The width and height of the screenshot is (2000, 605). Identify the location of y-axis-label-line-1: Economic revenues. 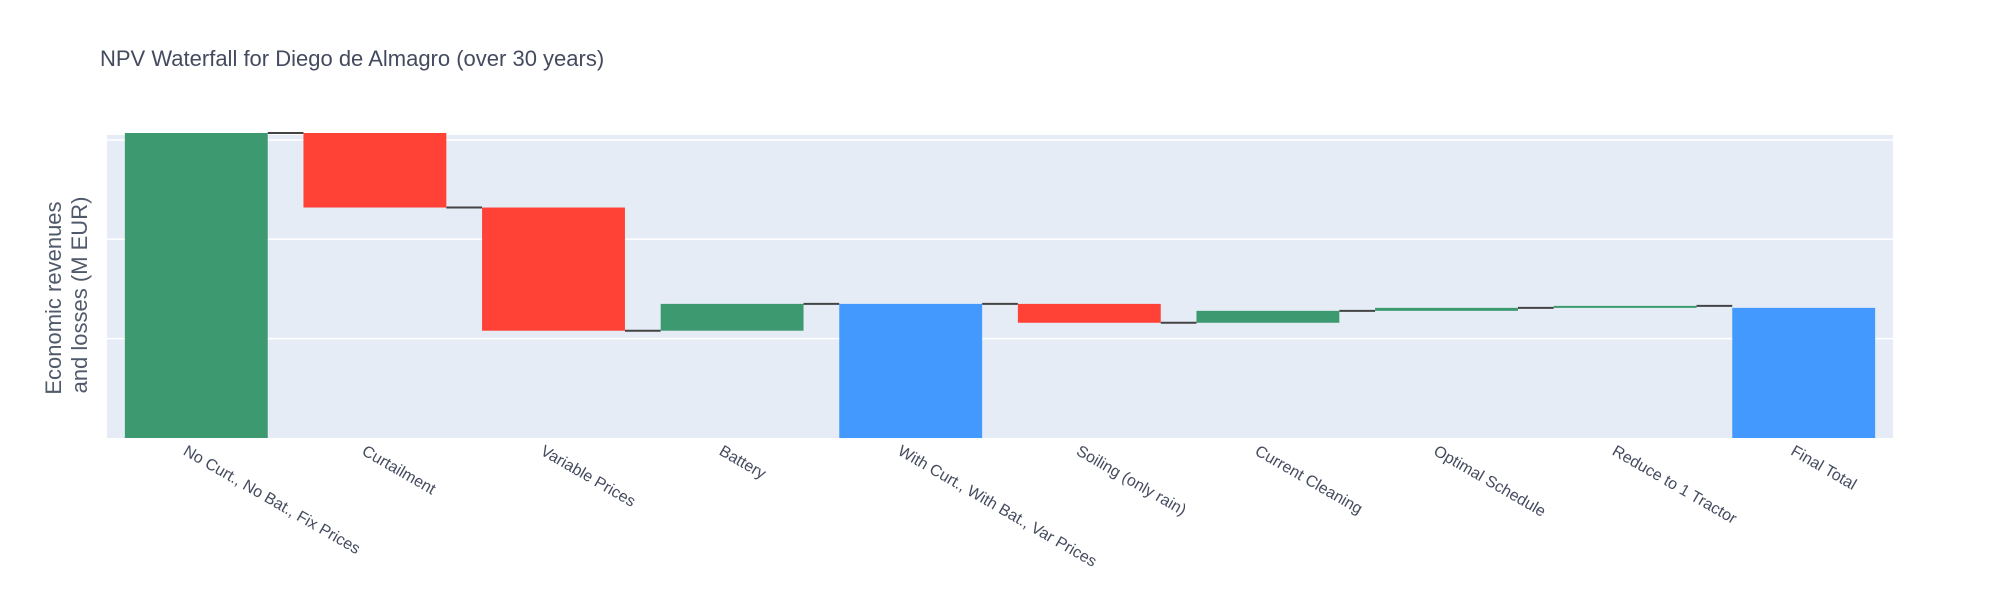
(53, 297).